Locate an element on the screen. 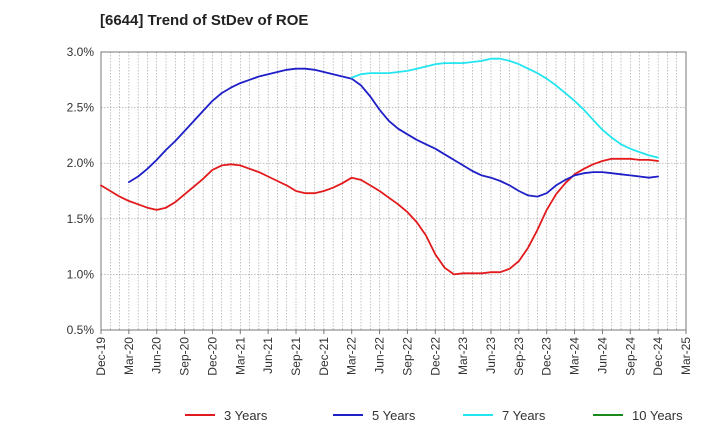  y-tick-label: 1.5% is located at coordinates (81, 219).